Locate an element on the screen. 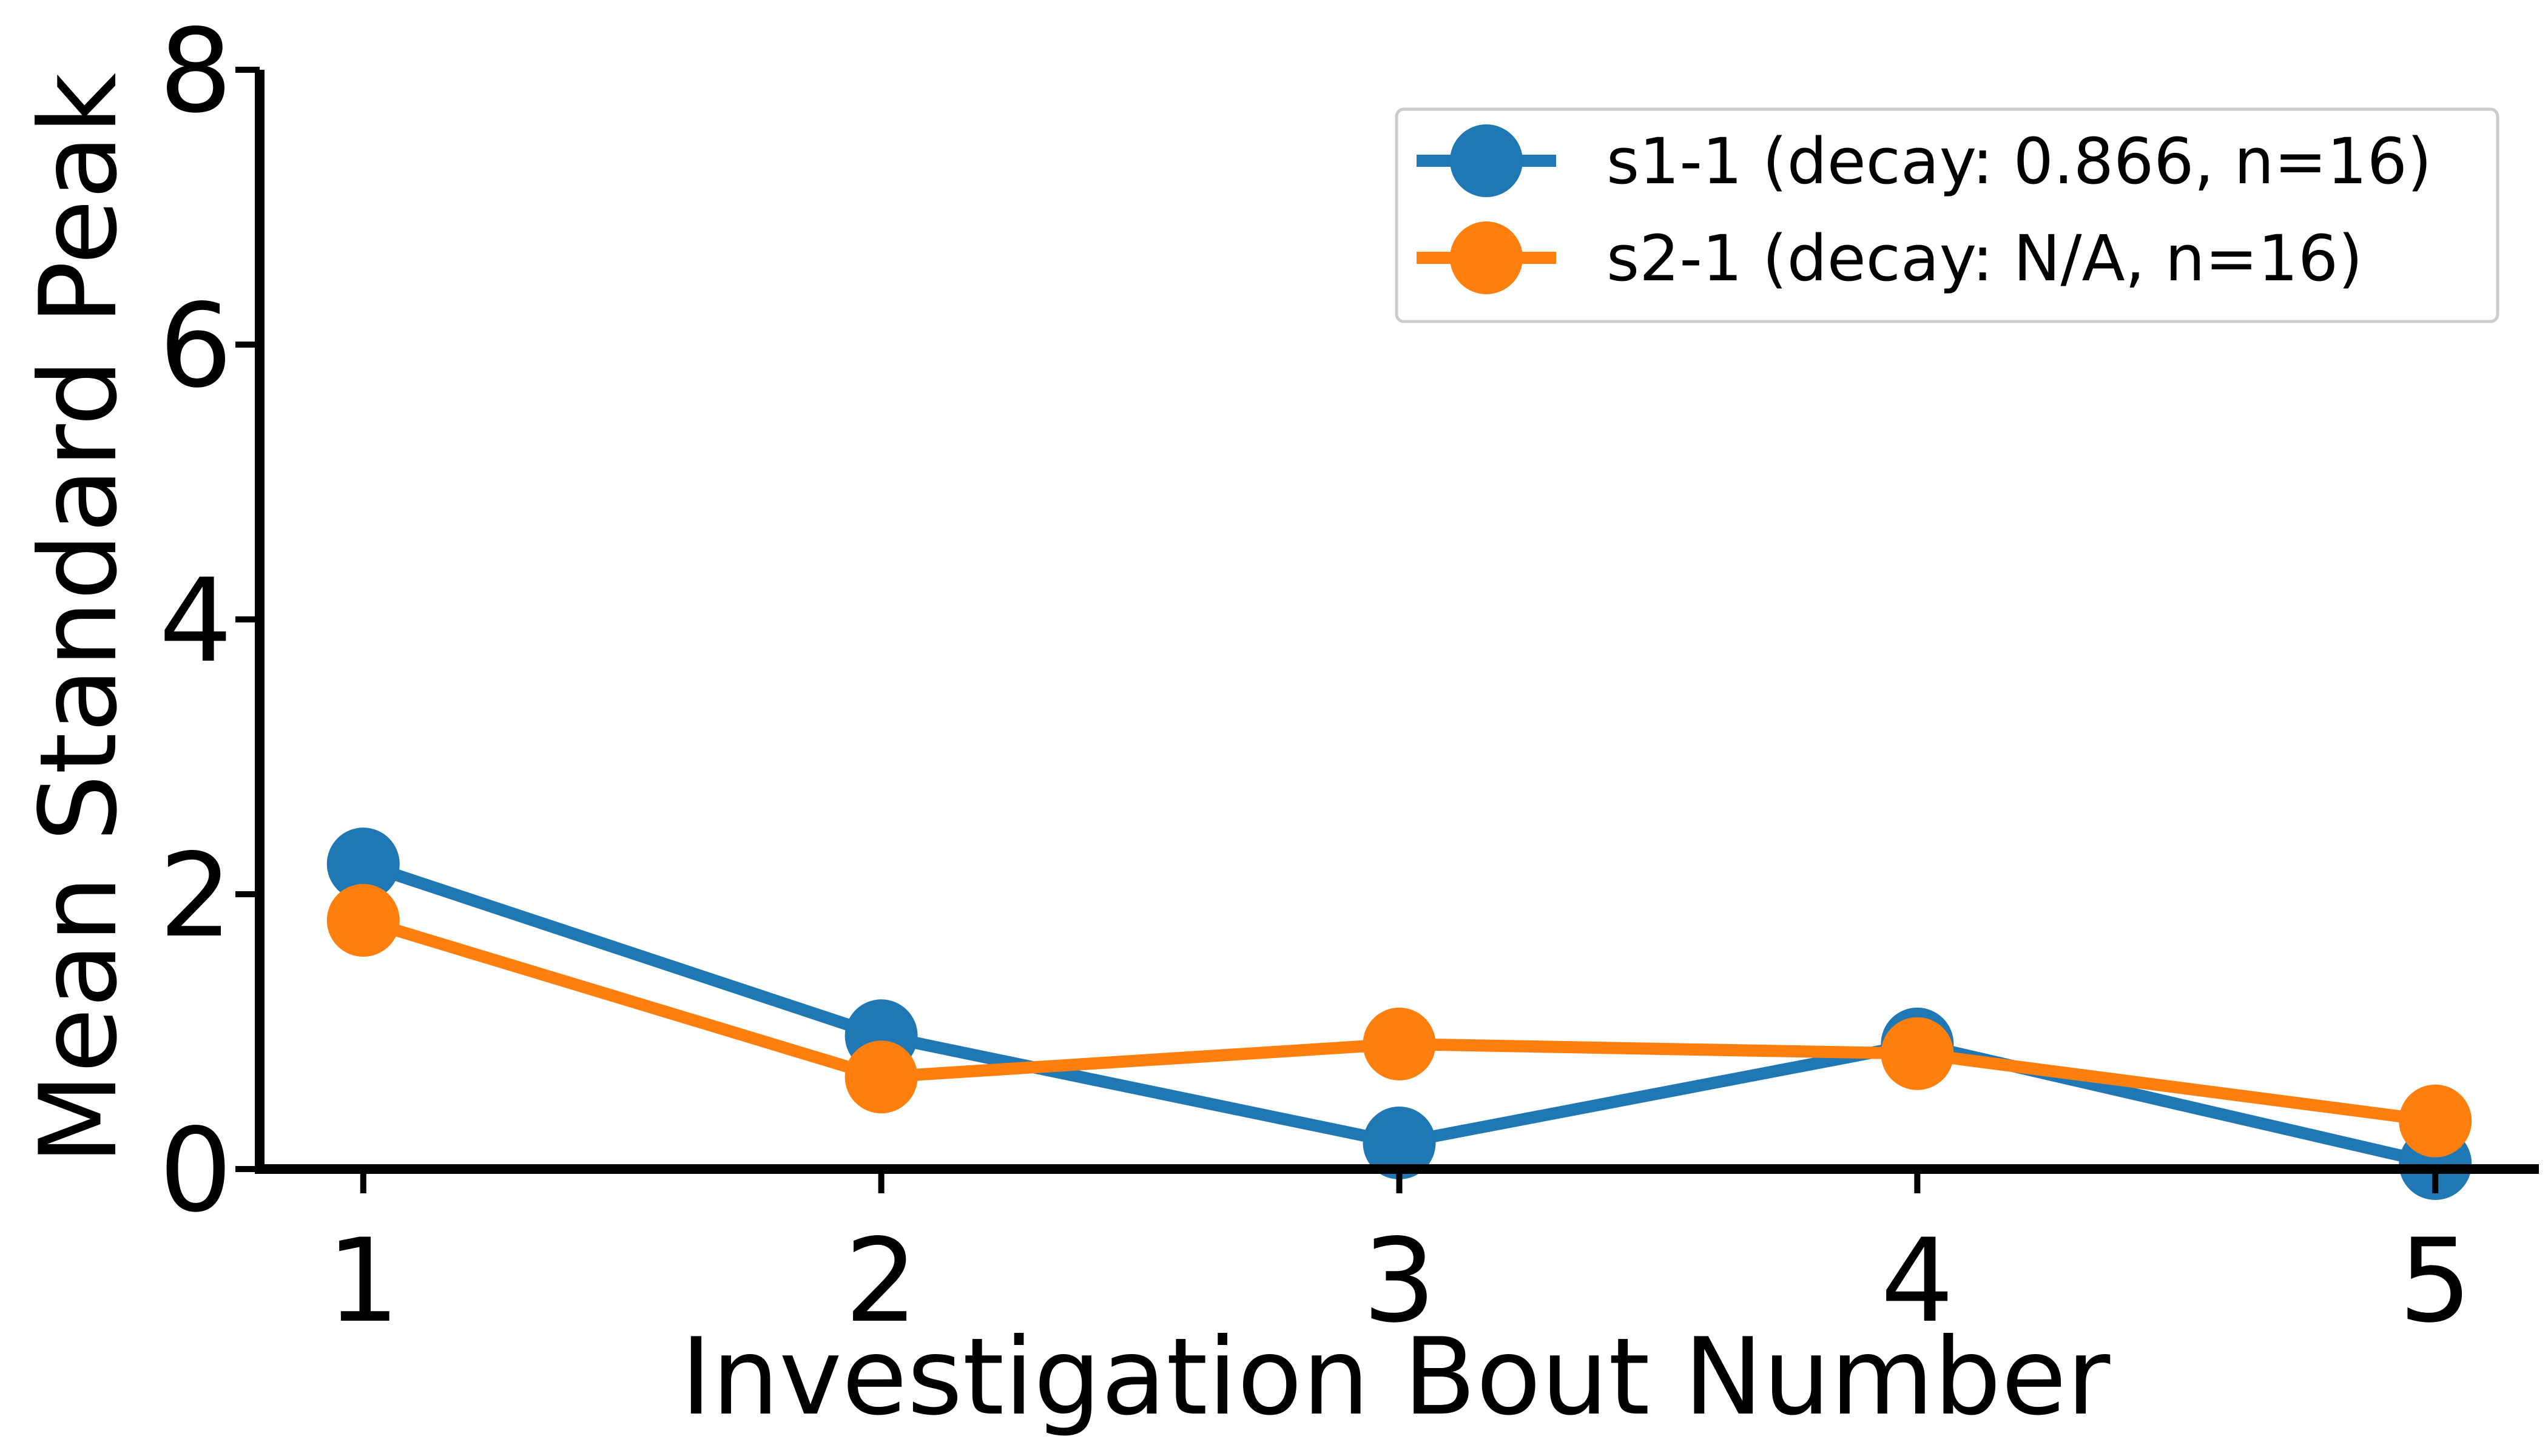  y-tick-label: 0 is located at coordinates (195, 1171).